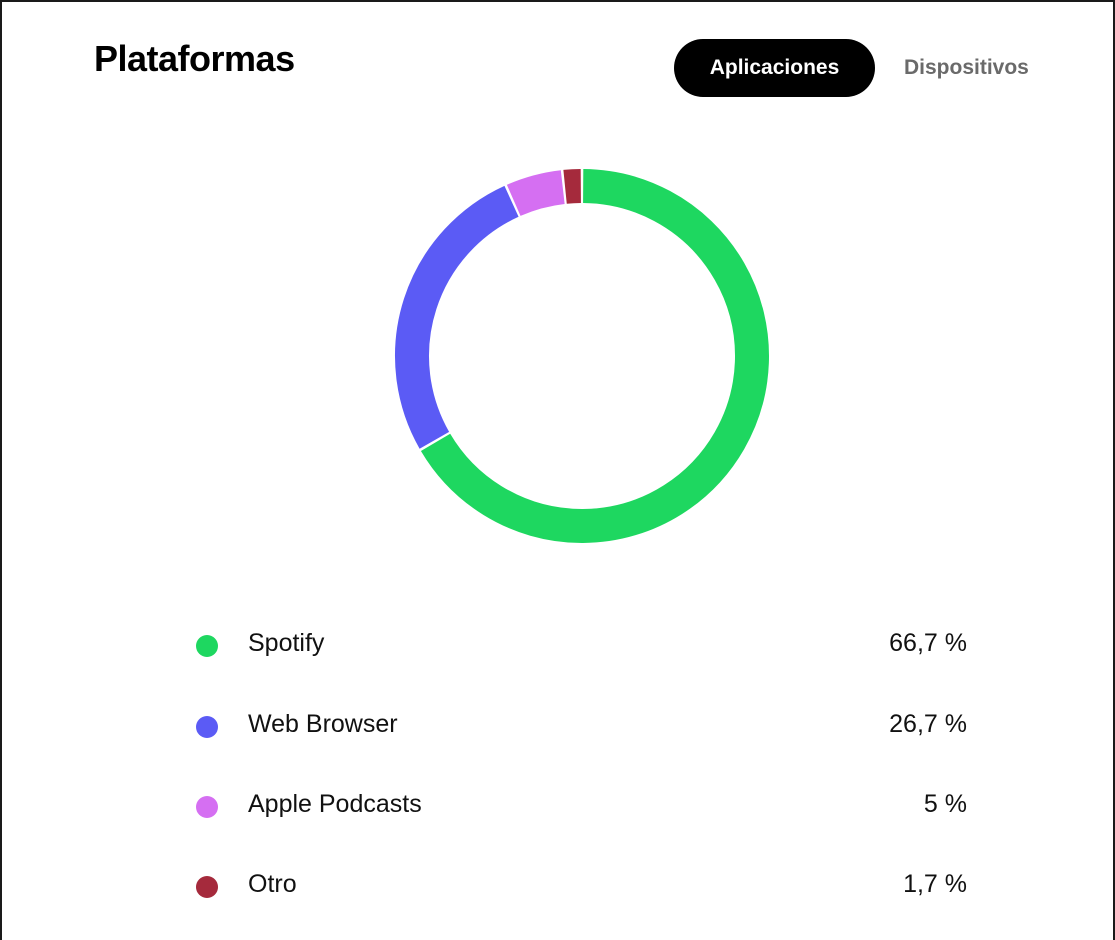  Describe the element at coordinates (935, 884) in the screenshot. I see `legend-value: 1,7 %` at that location.